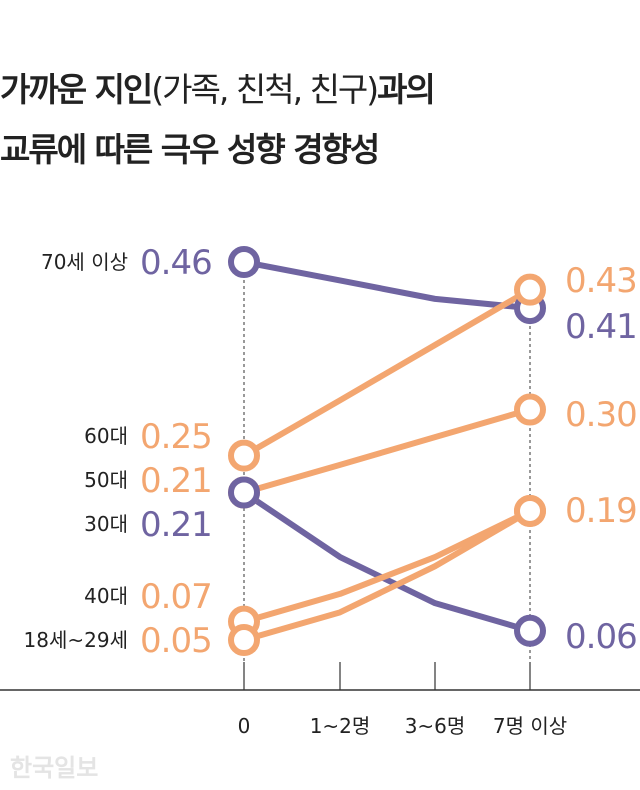 The height and width of the screenshot is (790, 640). What do you see at coordinates (106, 480) in the screenshot?
I see `series-label: 50대` at bounding box center [106, 480].